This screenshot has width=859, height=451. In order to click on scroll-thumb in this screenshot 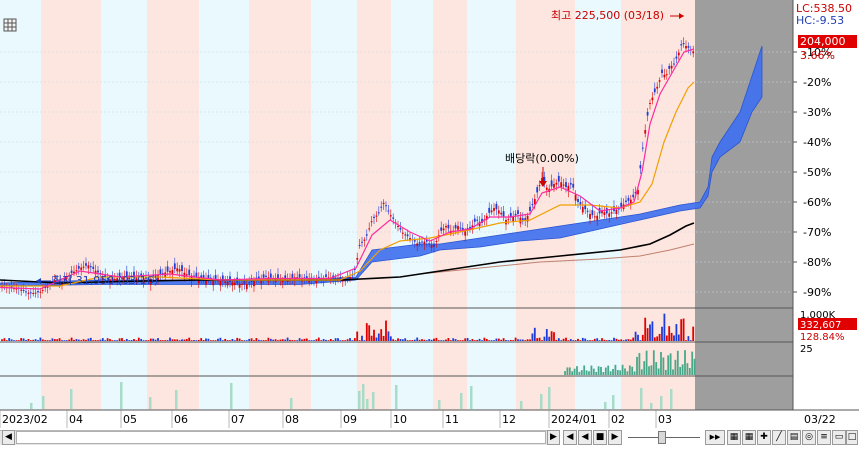, I will do `click(281, 437)`.